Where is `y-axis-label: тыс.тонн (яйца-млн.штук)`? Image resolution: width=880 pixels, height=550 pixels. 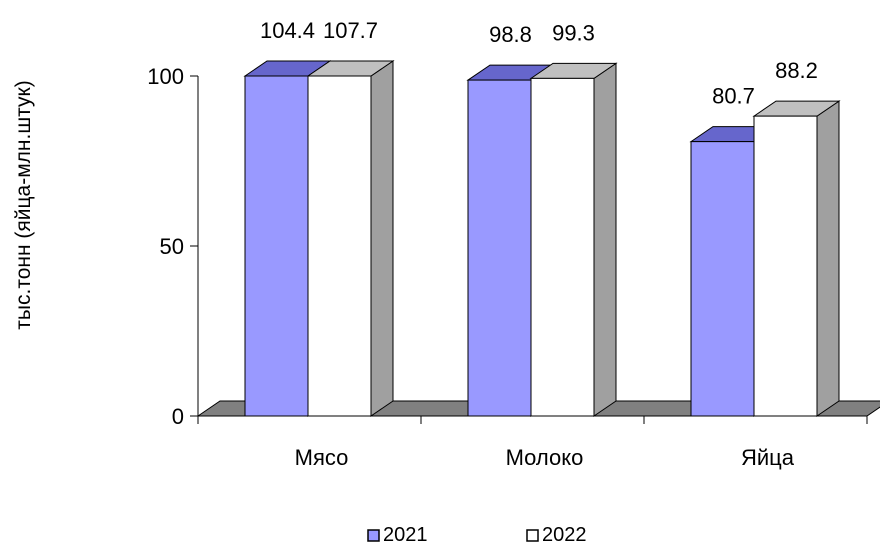
y-axis-label: тыс.тонн (яйца-млн.штук) is located at coordinates (23, 204).